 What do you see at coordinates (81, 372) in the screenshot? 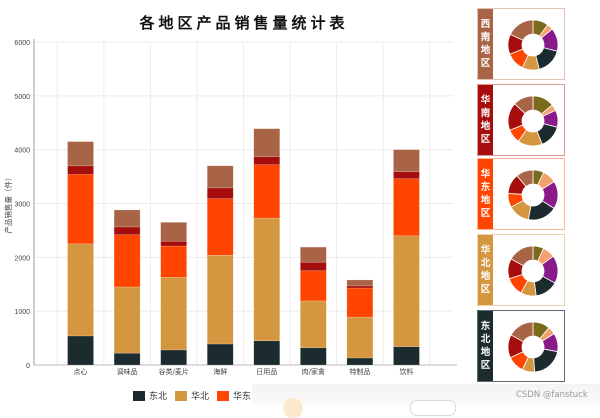
I see `x-tick-label: 点心` at bounding box center [81, 372].